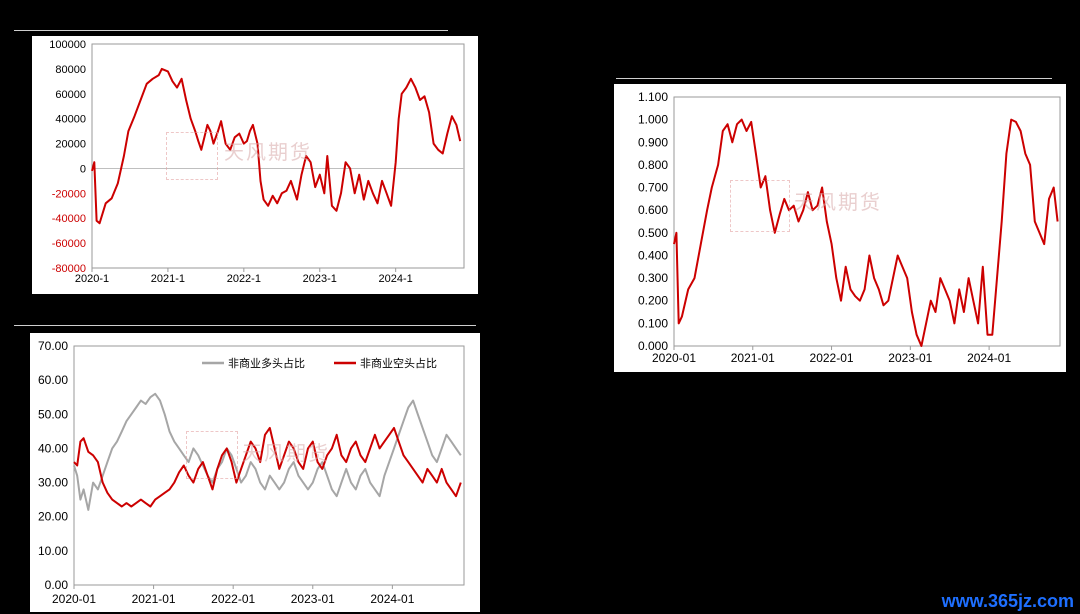 Image resolution: width=1080 pixels, height=614 pixels. What do you see at coordinates (168, 279) in the screenshot?
I see `x-tick-label: 2021-1` at bounding box center [168, 279].